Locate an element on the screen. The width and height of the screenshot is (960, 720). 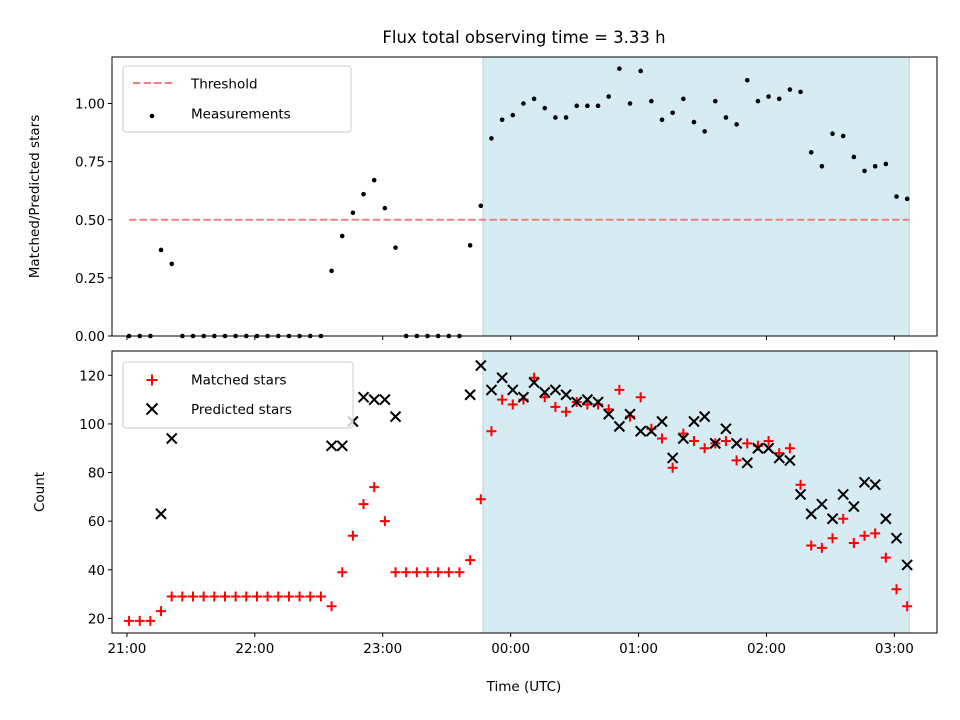
y-tick-label: 100 is located at coordinates (92, 425).